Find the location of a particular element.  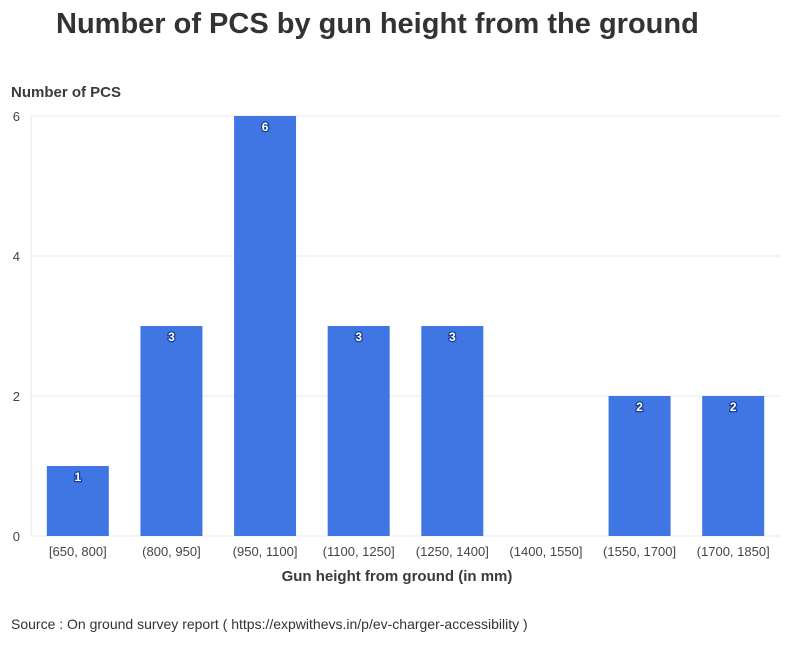

x-tick-label: (1400, 1550] is located at coordinates (545, 551).